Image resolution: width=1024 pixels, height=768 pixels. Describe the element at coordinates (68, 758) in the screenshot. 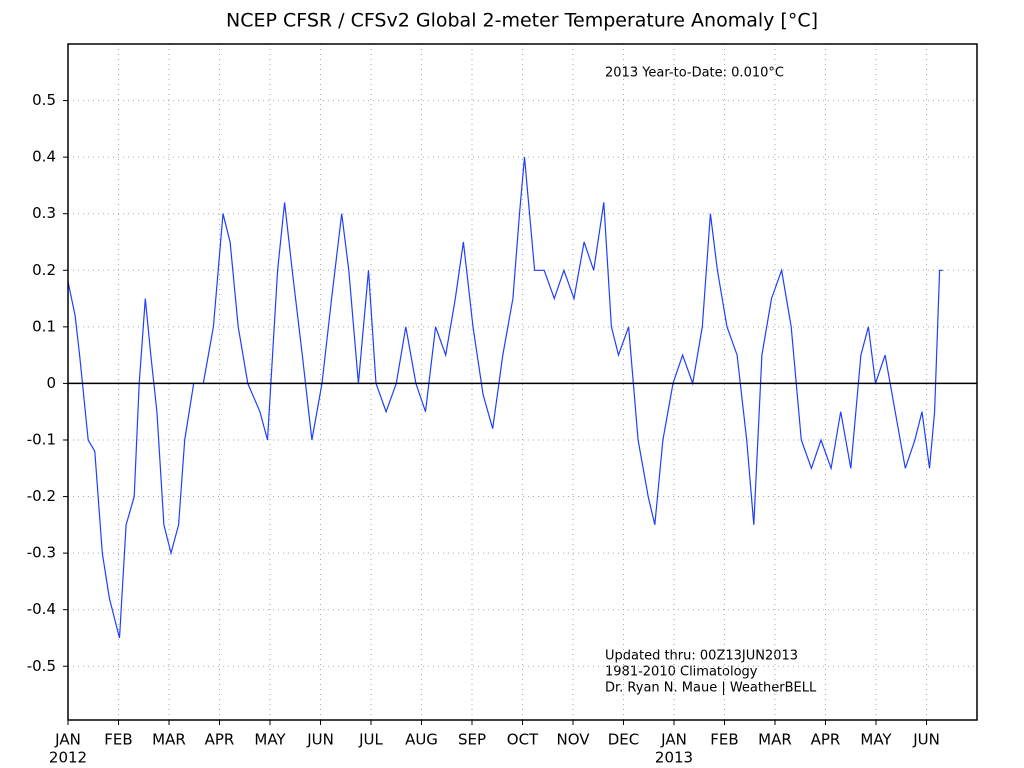

I see `year-label: 2012` at that location.